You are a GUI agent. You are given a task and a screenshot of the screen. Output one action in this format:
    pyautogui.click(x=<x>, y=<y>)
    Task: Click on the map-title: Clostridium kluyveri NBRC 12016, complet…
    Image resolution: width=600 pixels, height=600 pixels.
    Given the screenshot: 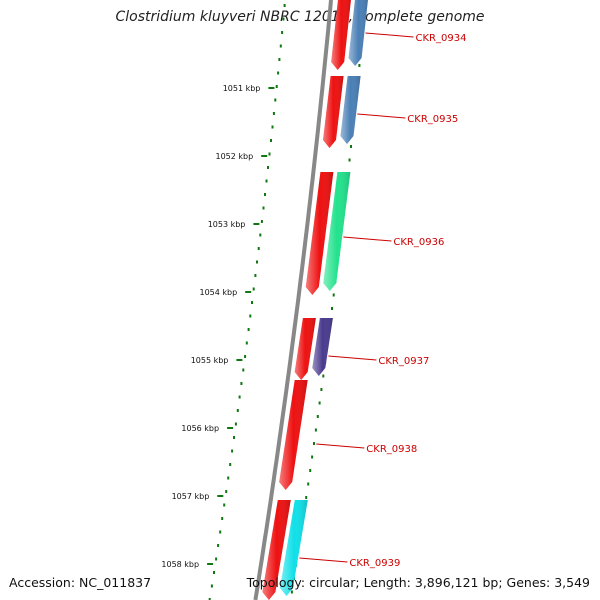 What is the action you would take?
    pyautogui.click(x=300, y=17)
    